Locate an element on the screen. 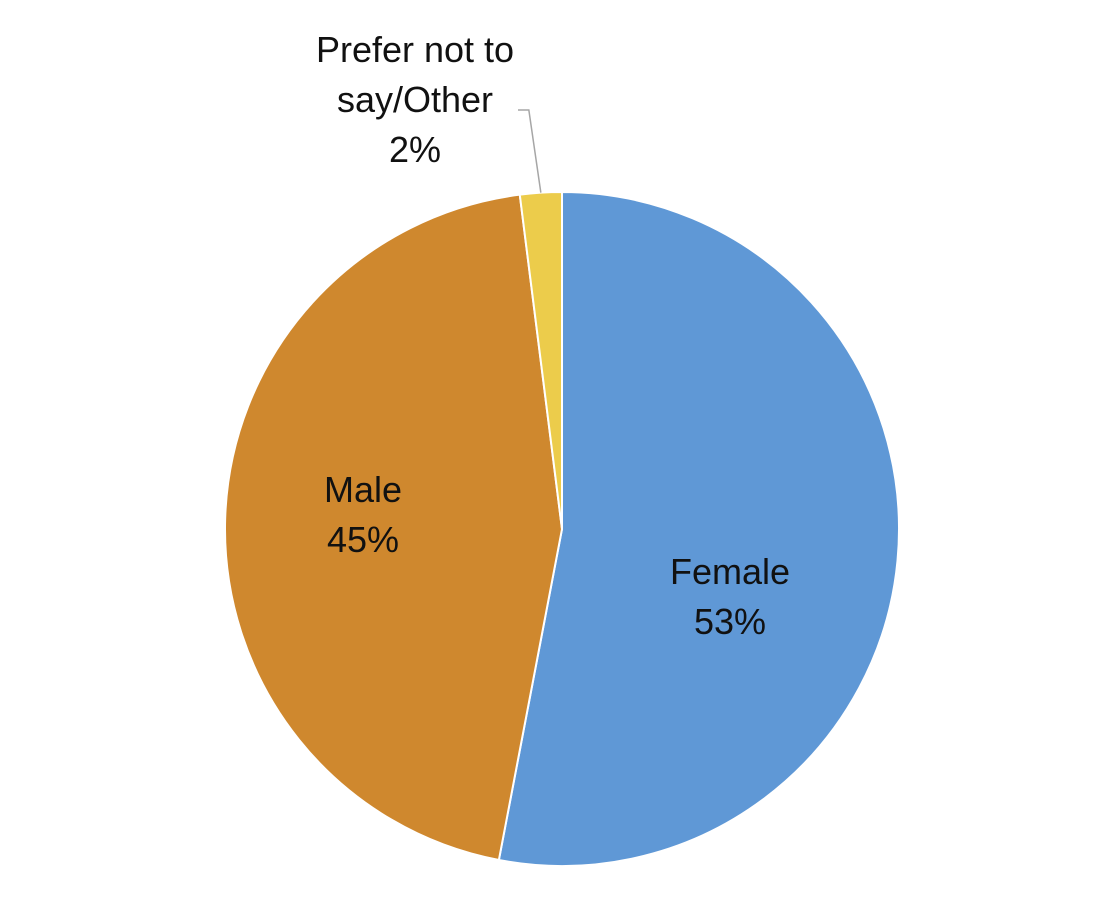 The height and width of the screenshot is (922, 1118). data-label: Male 45% is located at coordinates (363, 515).